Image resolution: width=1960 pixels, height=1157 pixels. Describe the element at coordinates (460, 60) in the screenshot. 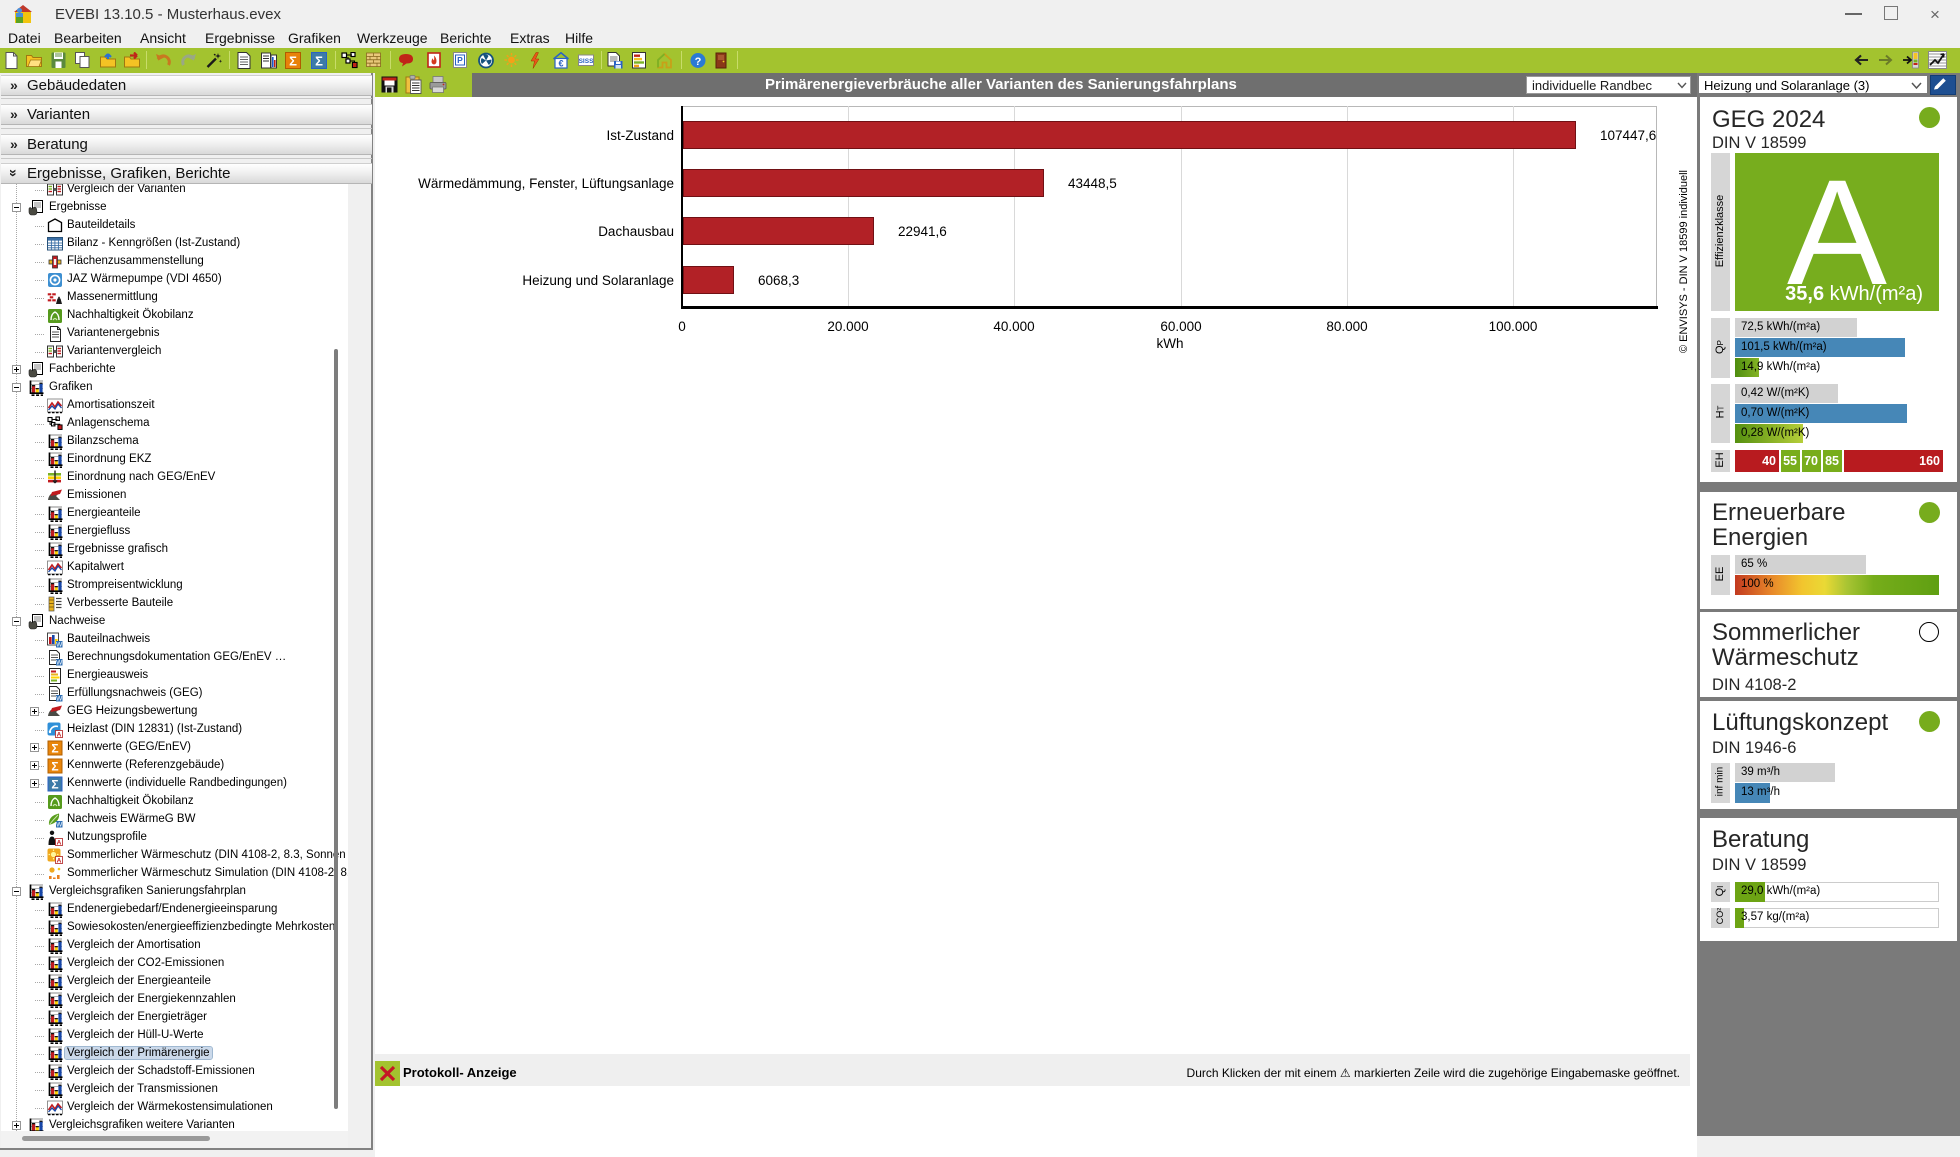

I see `svg-text: P` at that location.